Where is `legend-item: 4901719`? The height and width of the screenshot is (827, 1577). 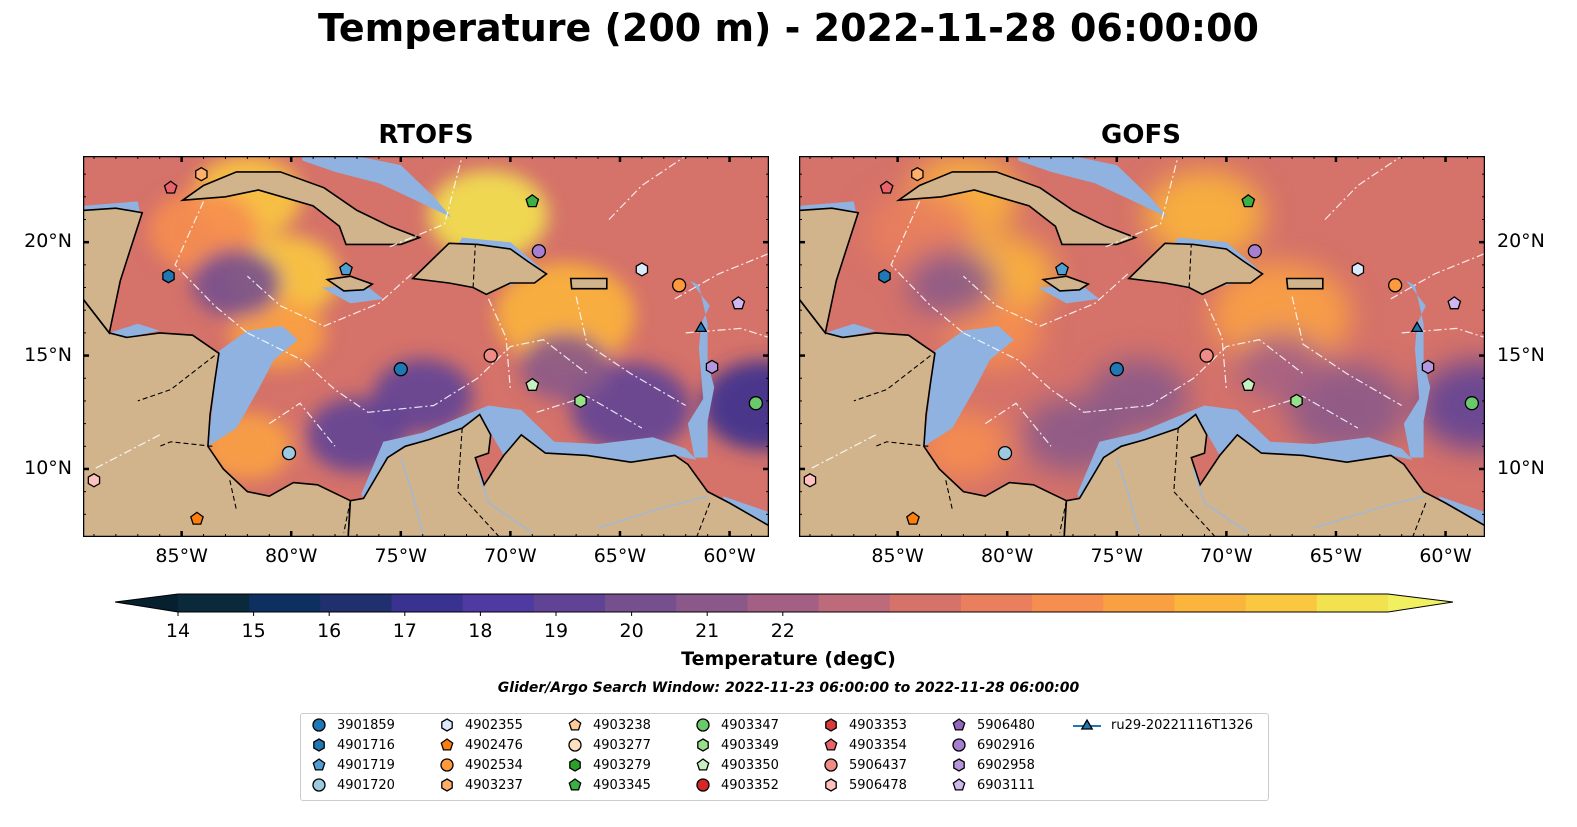
legend-item: 4901719 is located at coordinates (353, 765).